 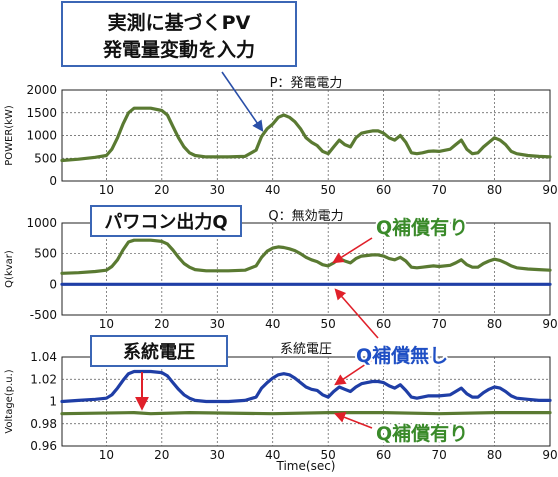 What do you see at coordinates (356, 313) in the screenshot?
I see `q-comp-no-arrow-up` at bounding box center [356, 313].